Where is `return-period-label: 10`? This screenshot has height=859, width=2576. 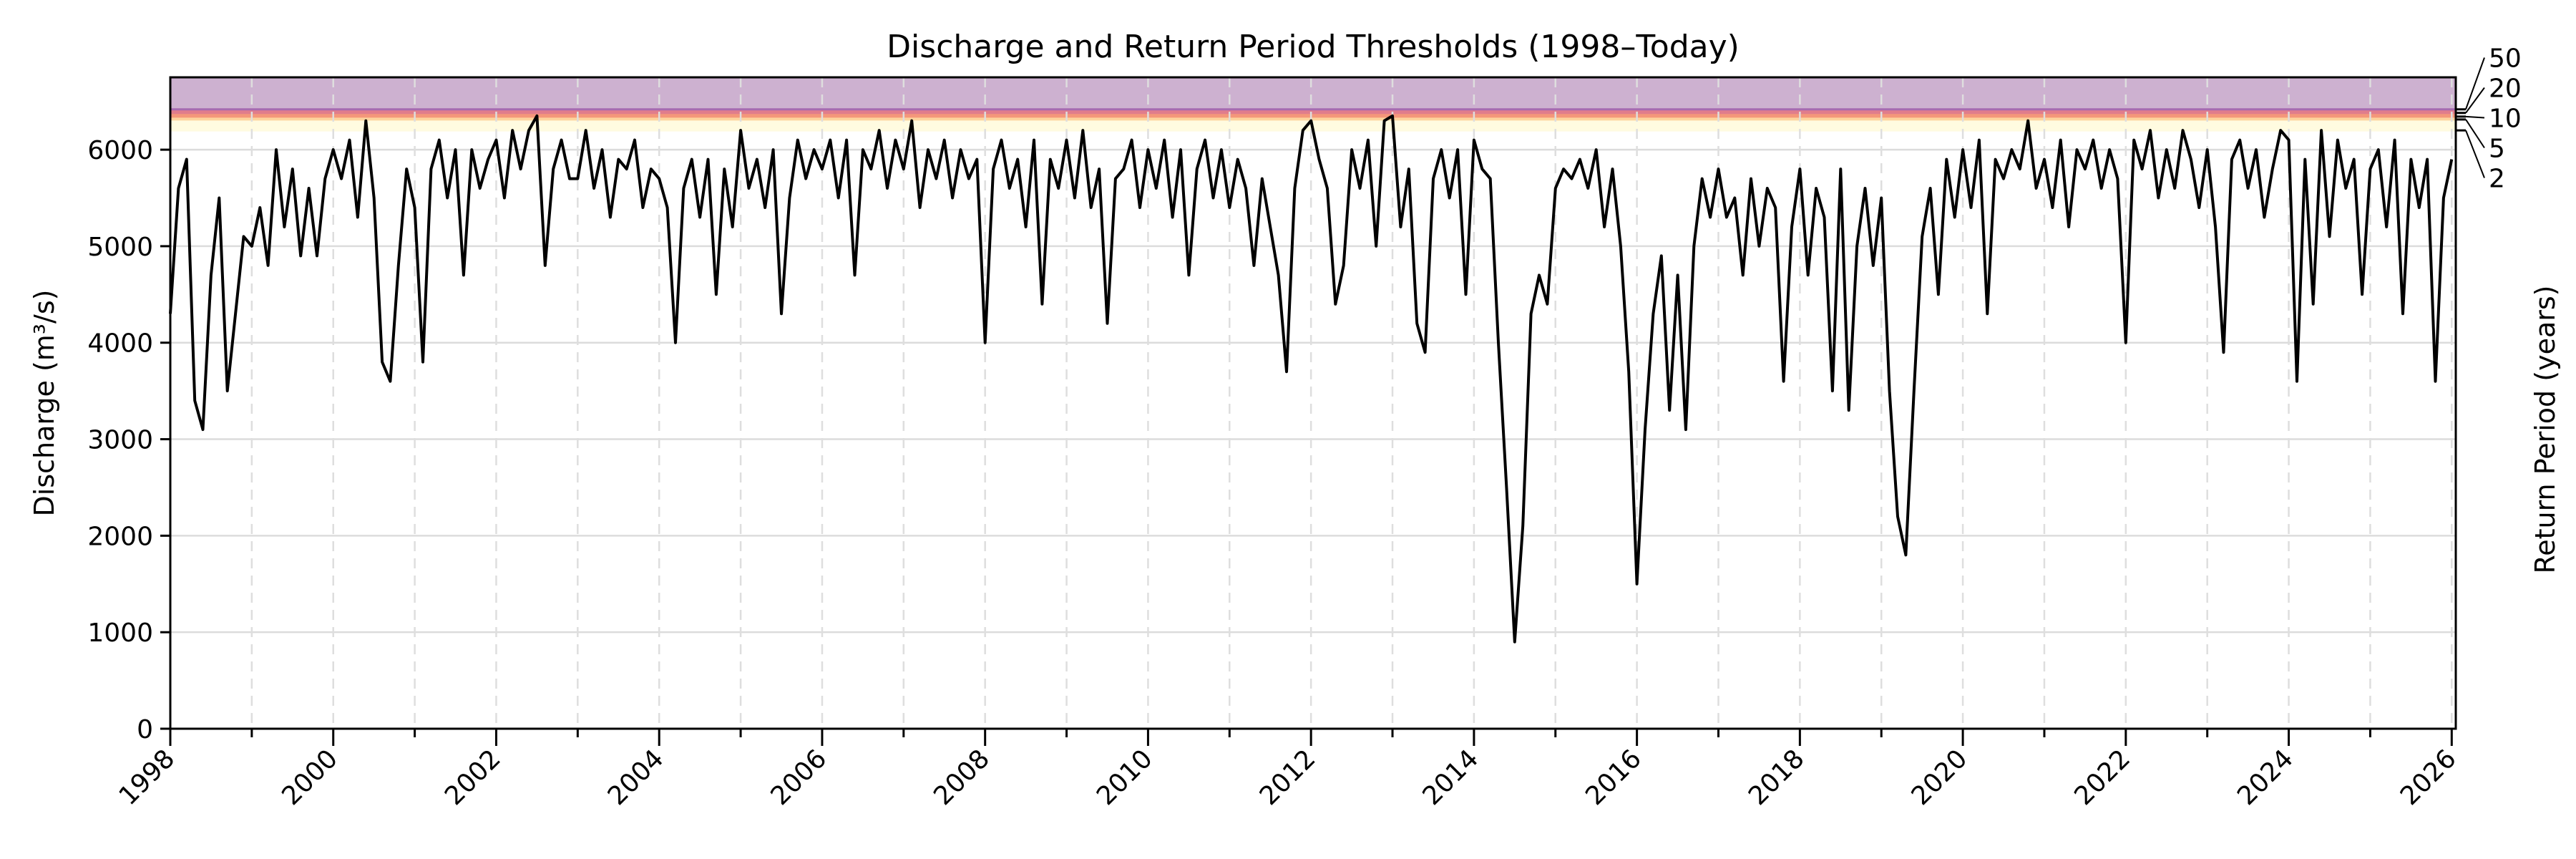
return-period-label: 10 is located at coordinates (2505, 118).